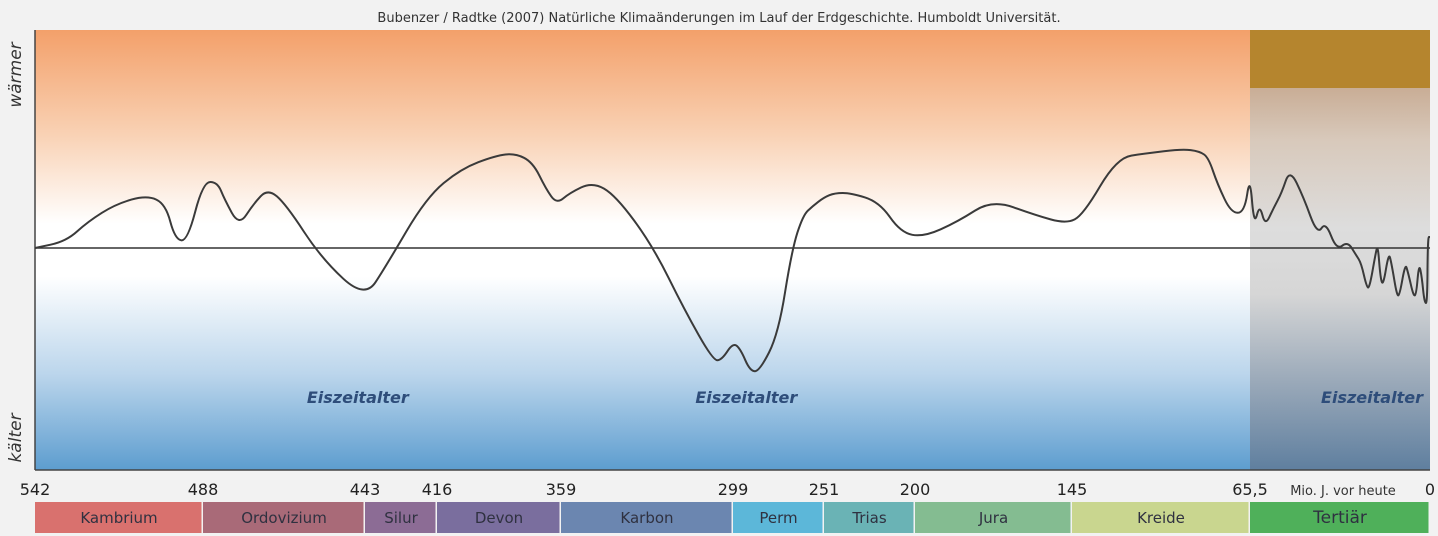 The image size is (1438, 536). I want to click on period-label: Jura, so click(993, 518).